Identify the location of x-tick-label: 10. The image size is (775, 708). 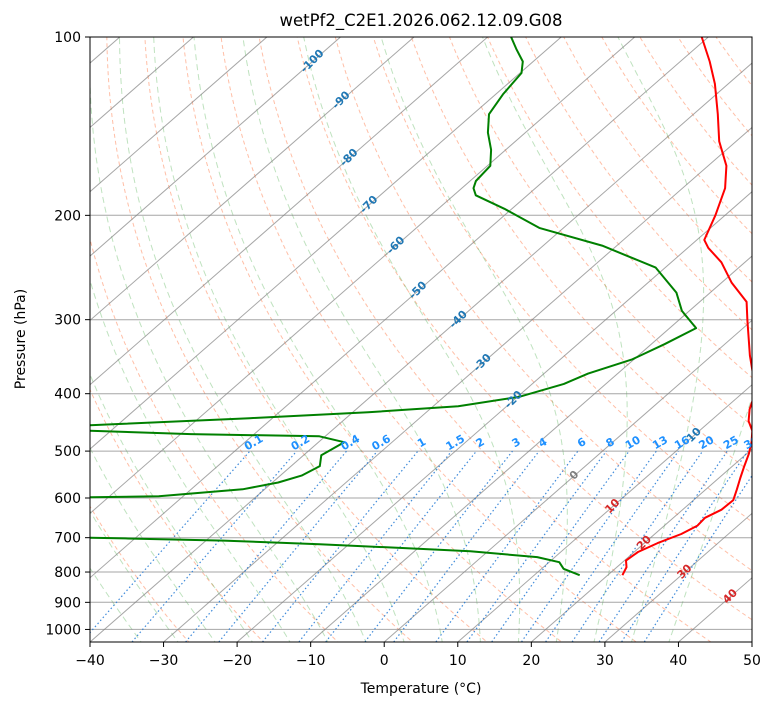
(458, 661).